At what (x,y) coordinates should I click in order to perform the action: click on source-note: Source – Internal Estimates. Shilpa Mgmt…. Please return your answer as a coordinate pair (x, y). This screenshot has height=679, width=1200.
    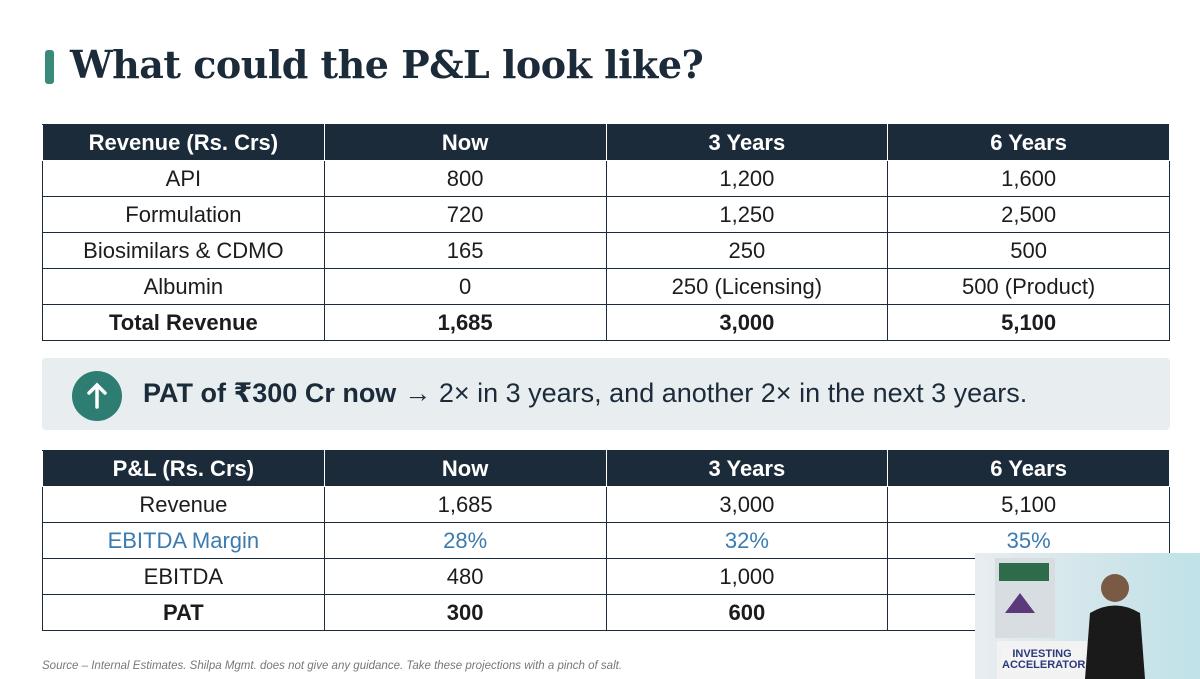
    Looking at the image, I should click on (332, 666).